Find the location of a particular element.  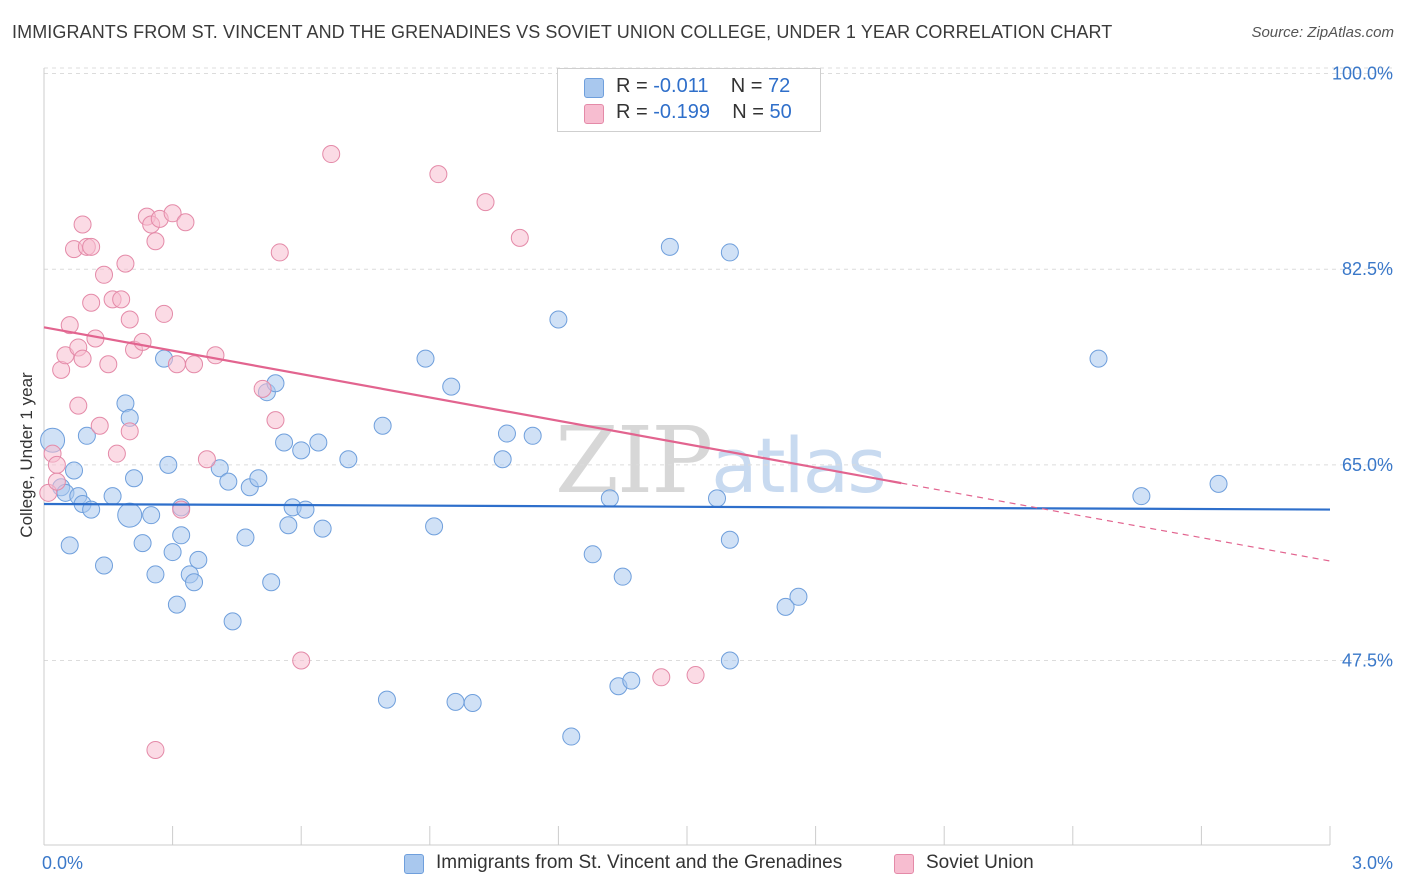

x-tick-label: 3.0% is located at coordinates (1372, 863).